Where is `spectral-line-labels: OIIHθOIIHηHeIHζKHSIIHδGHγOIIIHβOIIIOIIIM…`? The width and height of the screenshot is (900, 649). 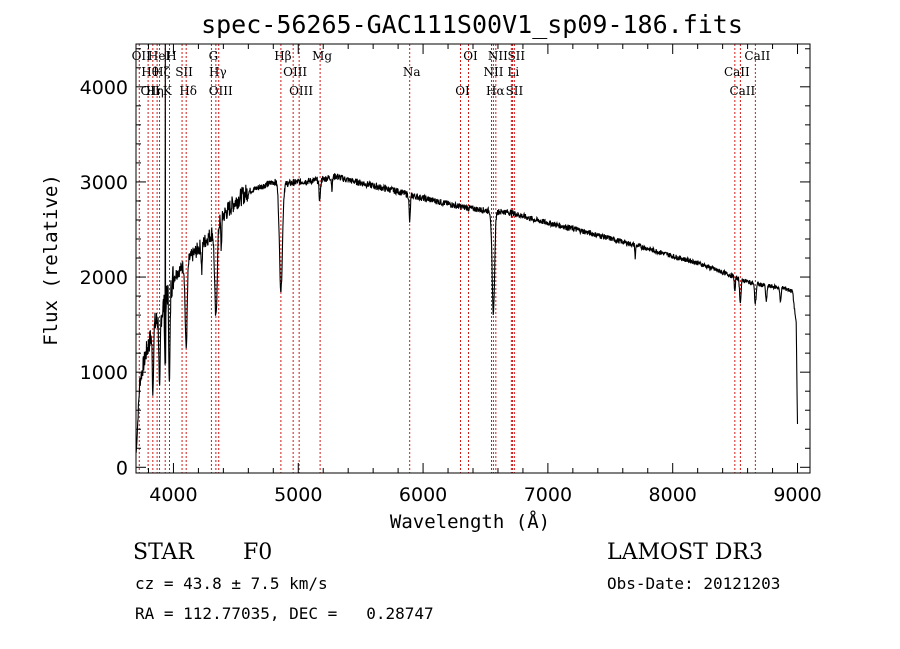 spectral-line-labels: OIIHθOIIHηHeIHζKHSIIHδGHγOIIIHβOIIIOIIIM… is located at coordinates (451, 73).